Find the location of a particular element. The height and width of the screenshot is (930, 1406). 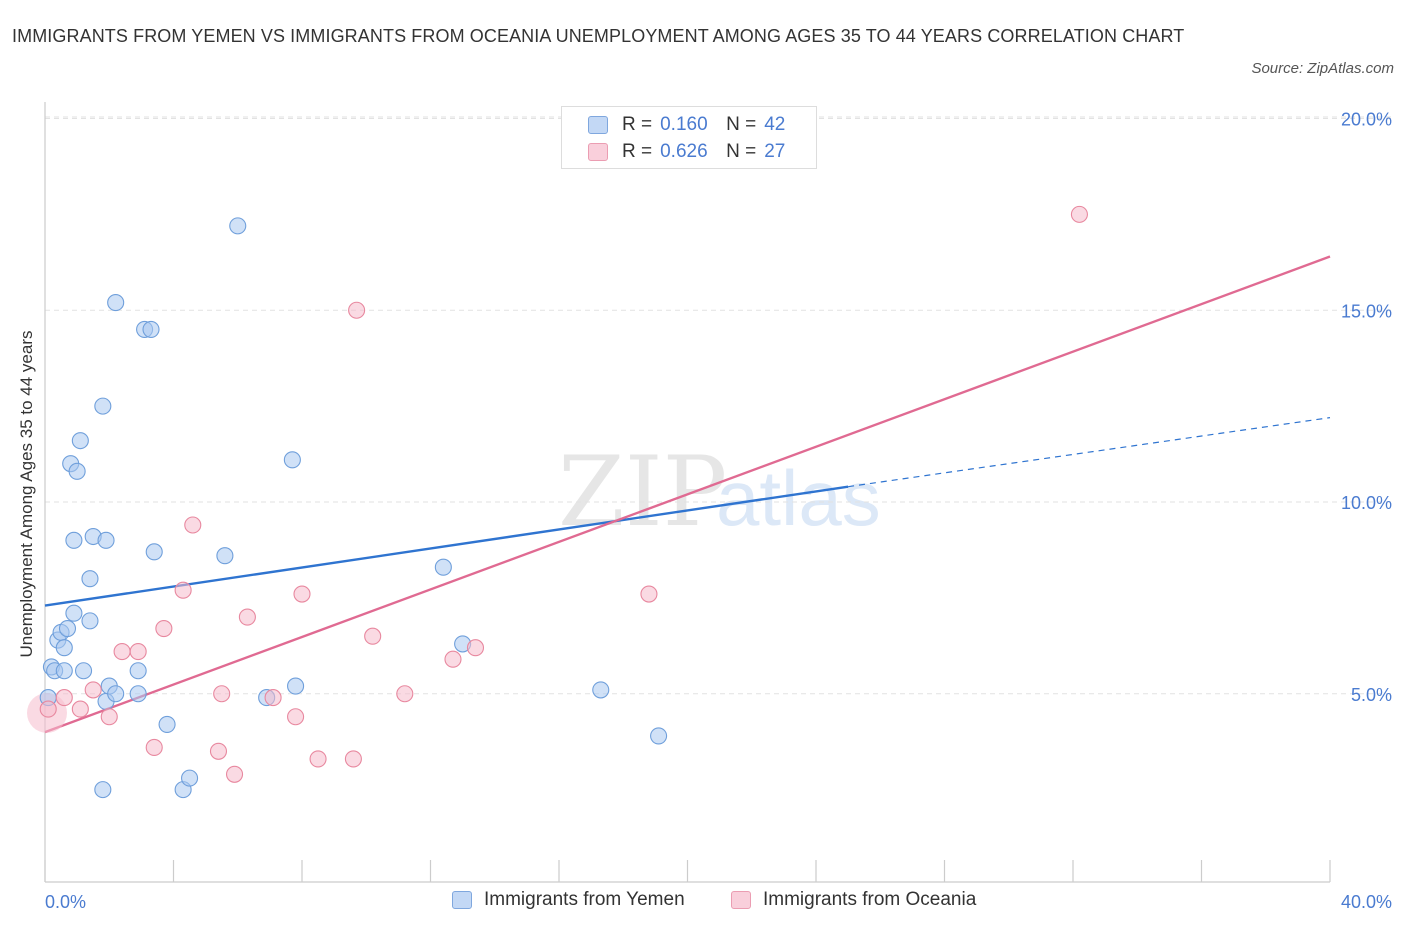

legend-row-oceania: R = 0.626 N = 27 is located at coordinates (686, 152).